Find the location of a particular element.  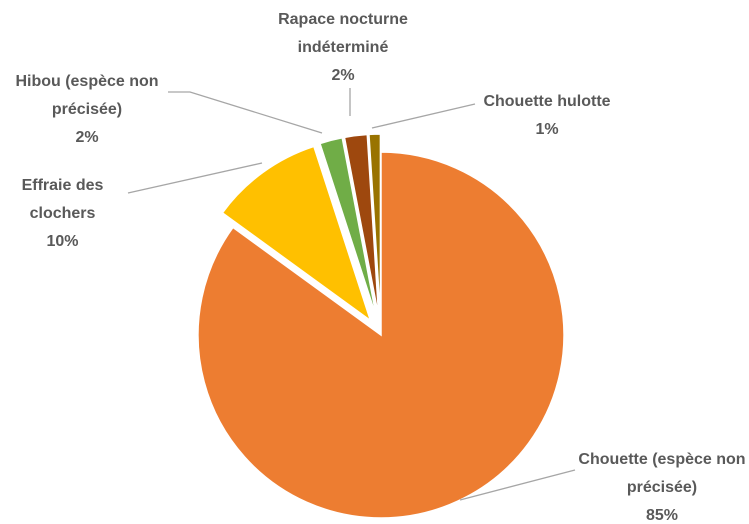

category-label: Chouette hulotte is located at coordinates (547, 101).